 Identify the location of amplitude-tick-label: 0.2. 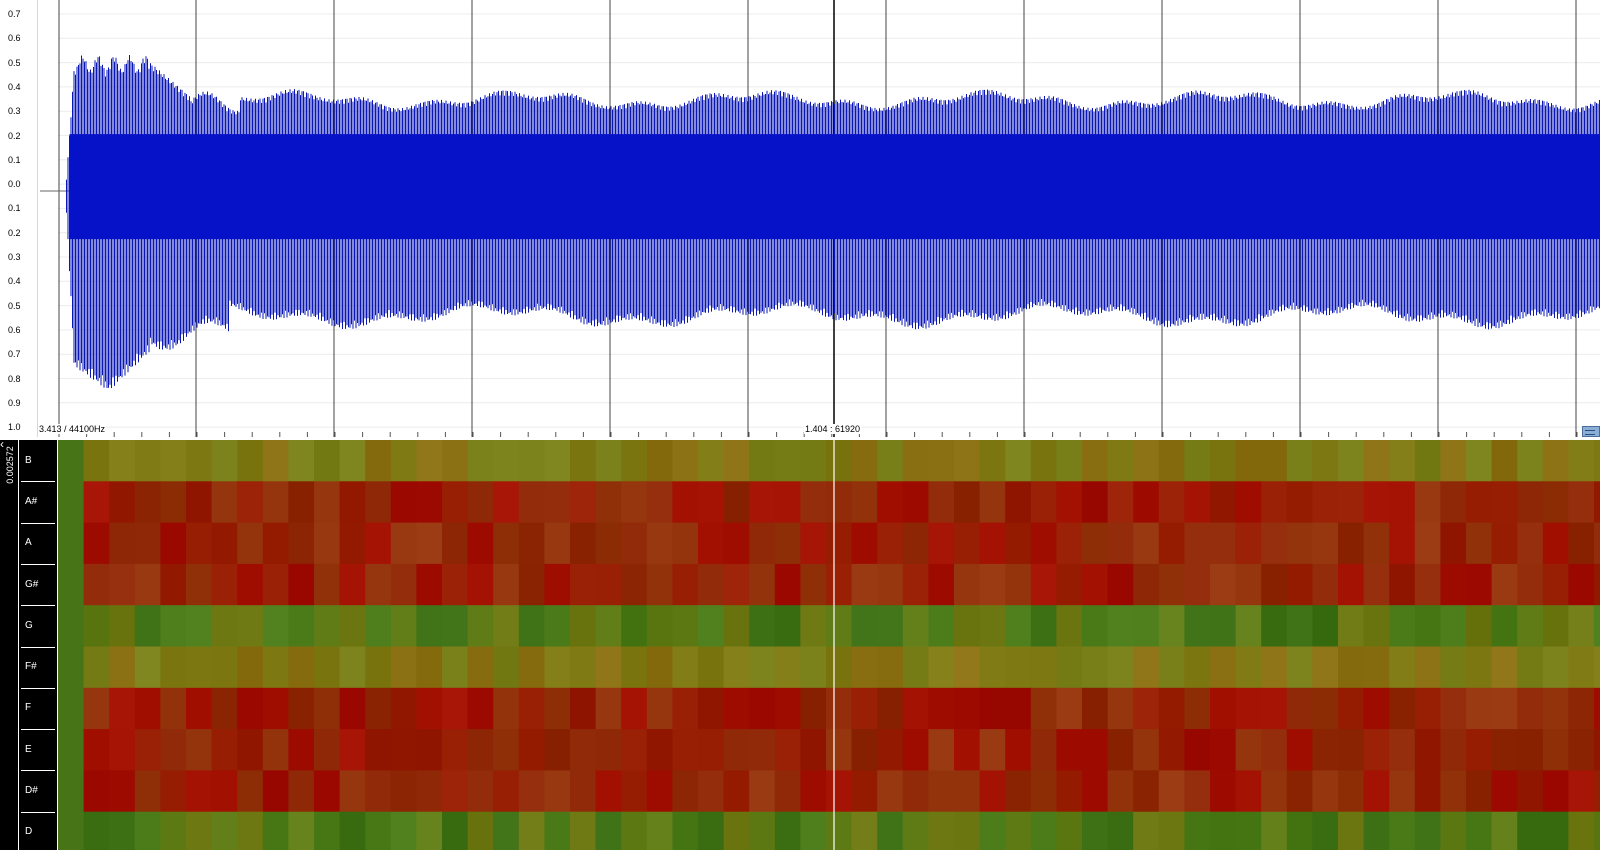
(14, 232).